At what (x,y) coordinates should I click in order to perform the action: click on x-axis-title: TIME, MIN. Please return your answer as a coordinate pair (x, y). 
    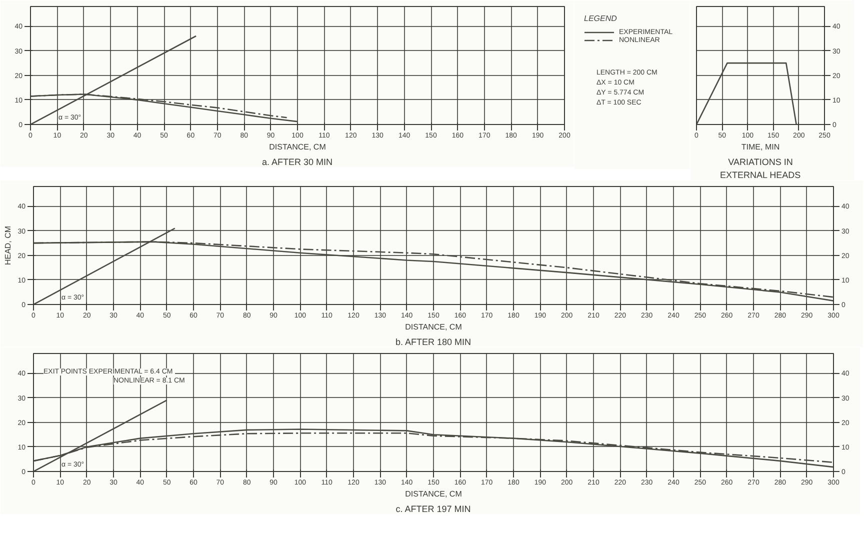
    Looking at the image, I should click on (760, 147).